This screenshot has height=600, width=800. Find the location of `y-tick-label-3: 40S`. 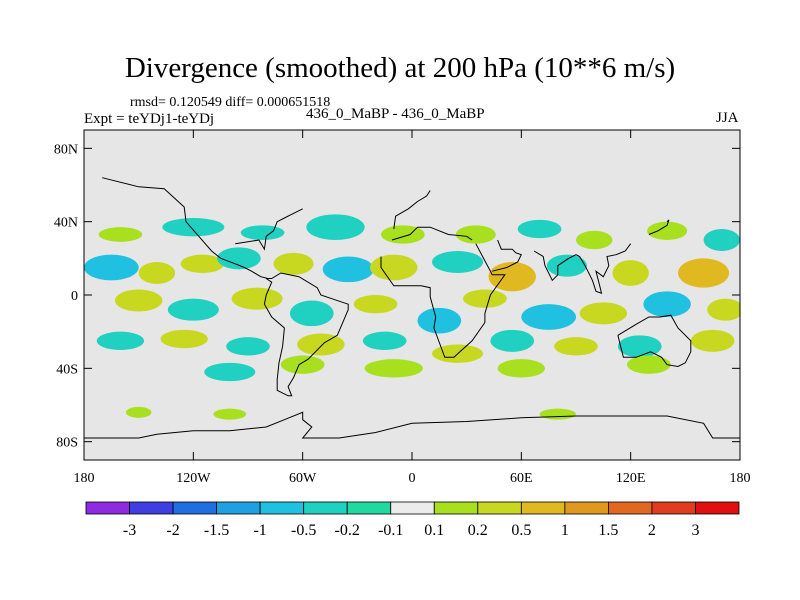

y-tick-label-3: 40S is located at coordinates (67, 369).